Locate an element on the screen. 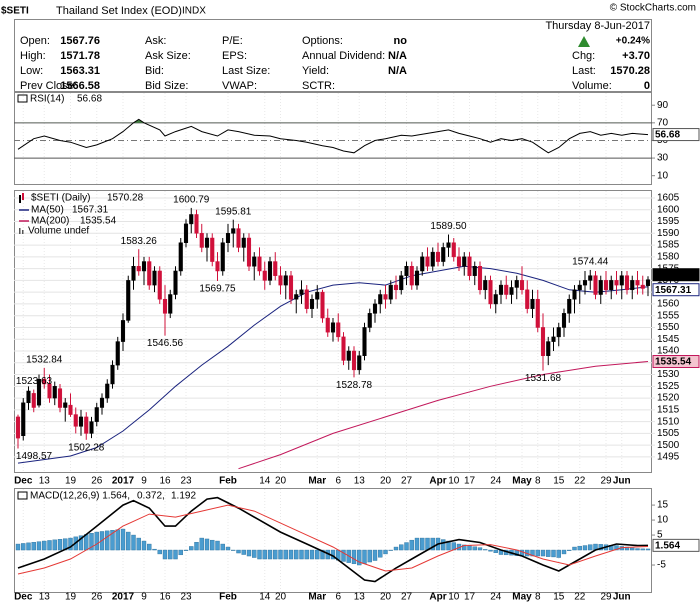  y-tick-label: 10 is located at coordinates (663, 175).